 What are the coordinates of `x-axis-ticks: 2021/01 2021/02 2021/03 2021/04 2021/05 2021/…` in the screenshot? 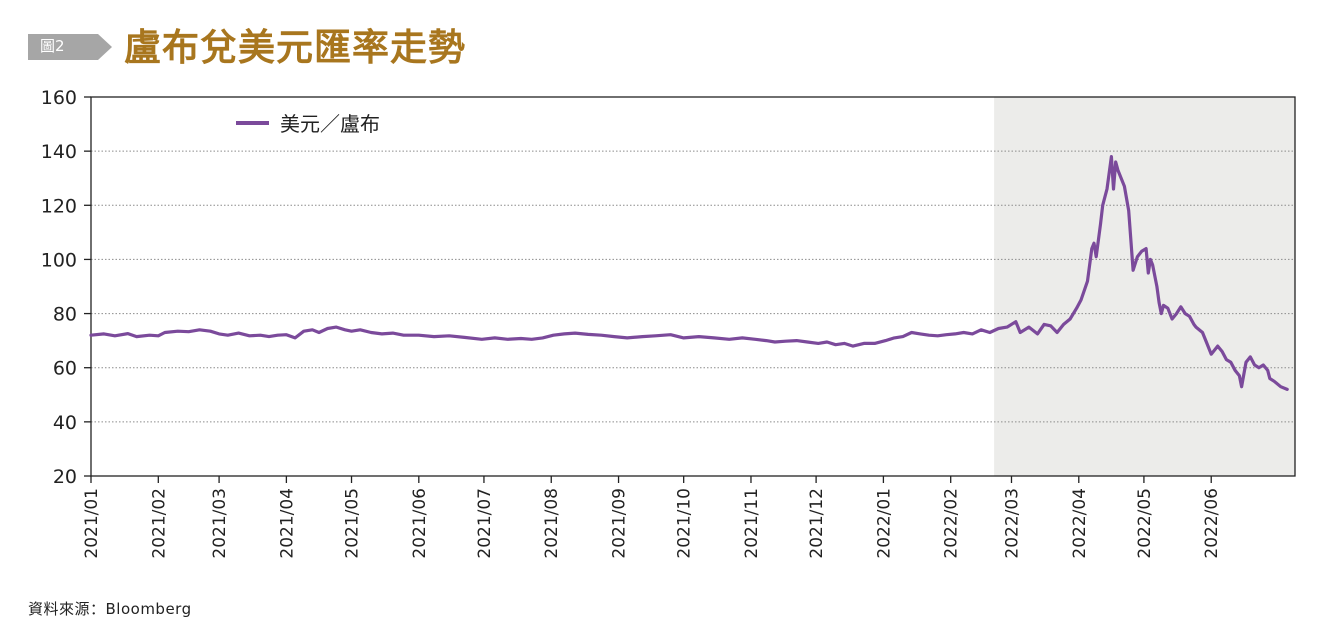 It's located at (652, 517).